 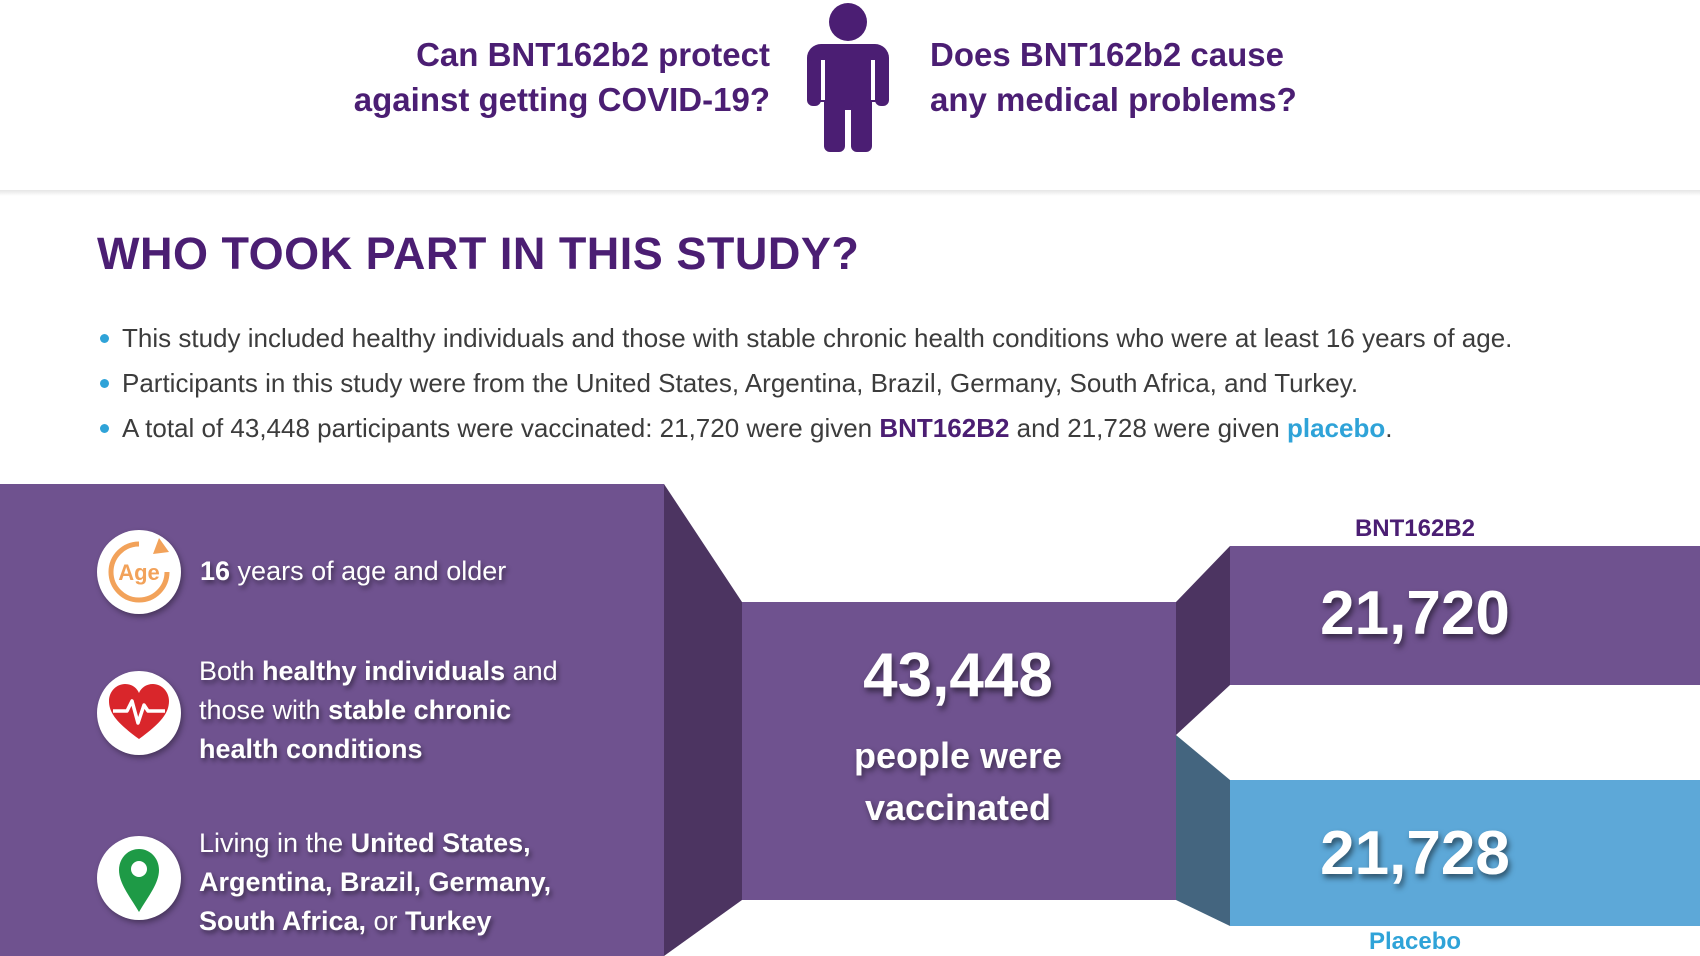 What do you see at coordinates (1203, 830) in the screenshot?
I see `placebo-connector-shadow` at bounding box center [1203, 830].